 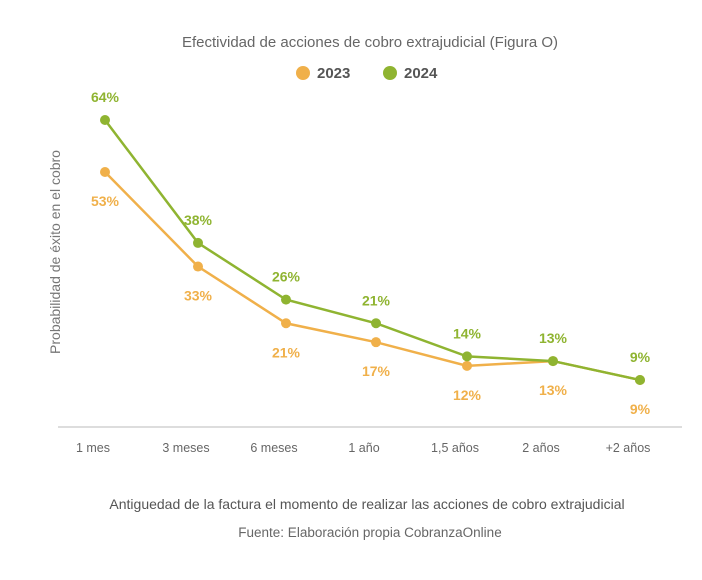 I want to click on data-label-2023: 13%, so click(x=553, y=390).